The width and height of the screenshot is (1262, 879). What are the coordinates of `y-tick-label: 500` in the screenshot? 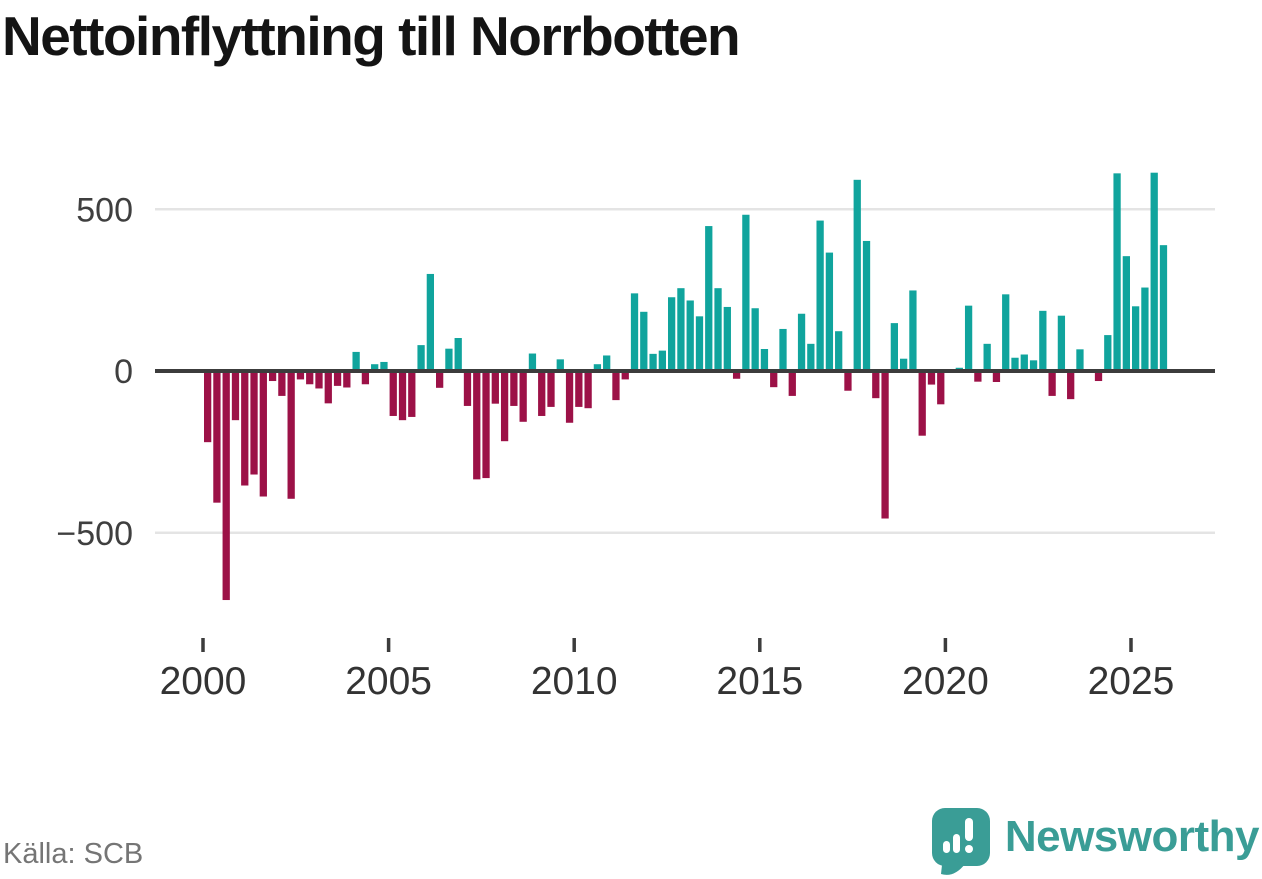 It's located at (104, 210).